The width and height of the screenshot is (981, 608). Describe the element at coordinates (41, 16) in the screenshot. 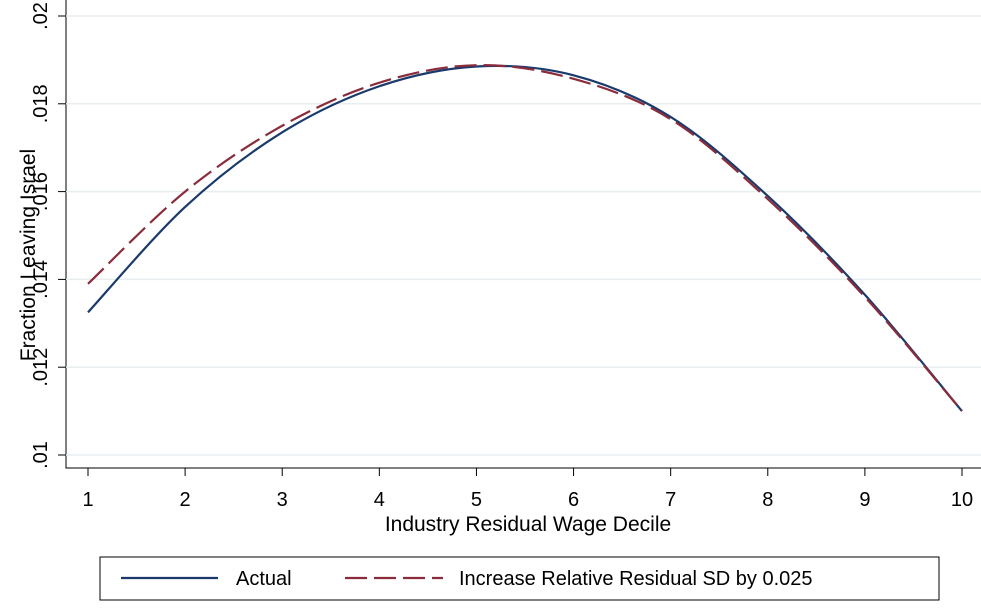

I see `y-tick-label: .02` at that location.